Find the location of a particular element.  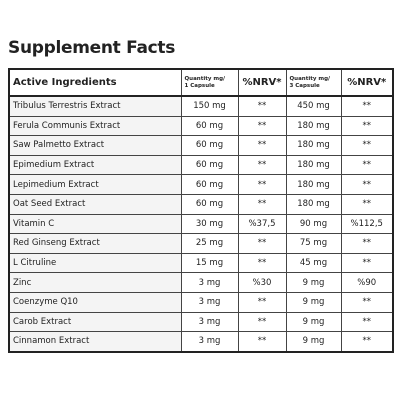

table-row: Ferula Communis Extract 60 mg ** 180 mg ** is located at coordinates (201, 126).